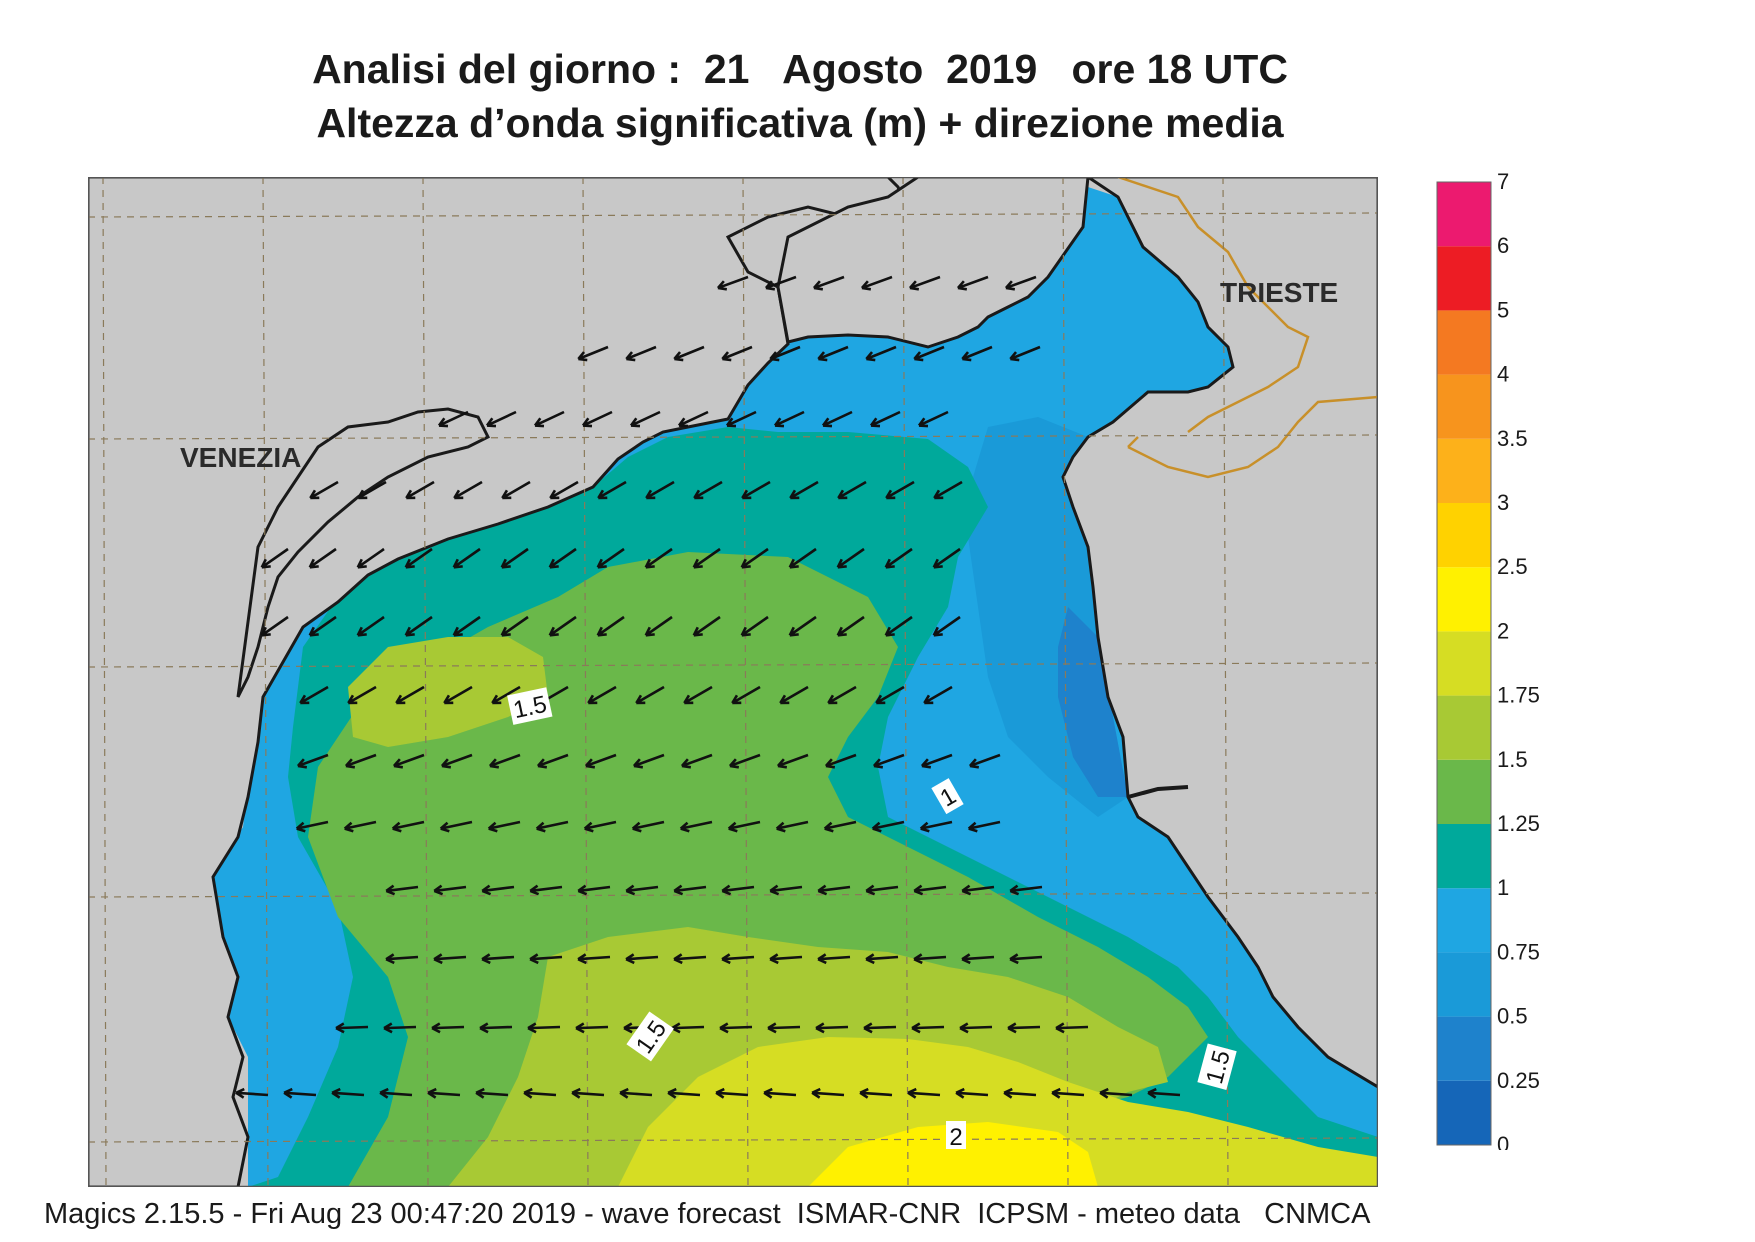  I want to click on legend-tick-label: 0, so click(1503, 1141).